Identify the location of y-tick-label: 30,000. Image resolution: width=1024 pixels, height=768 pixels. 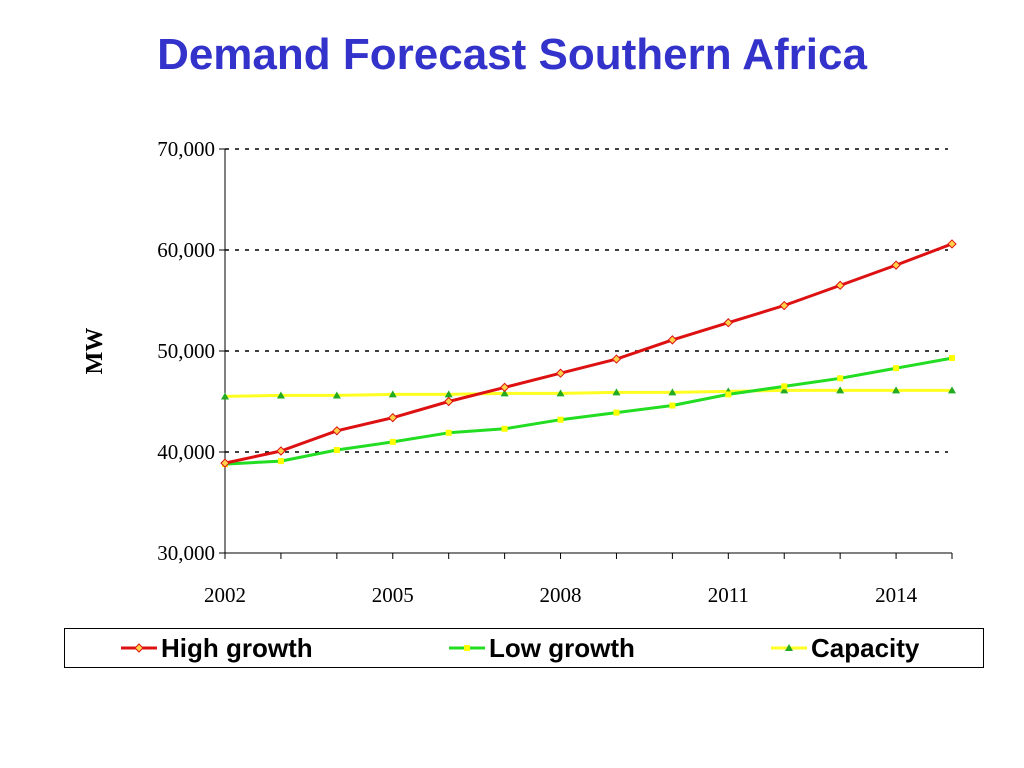
(186, 553).